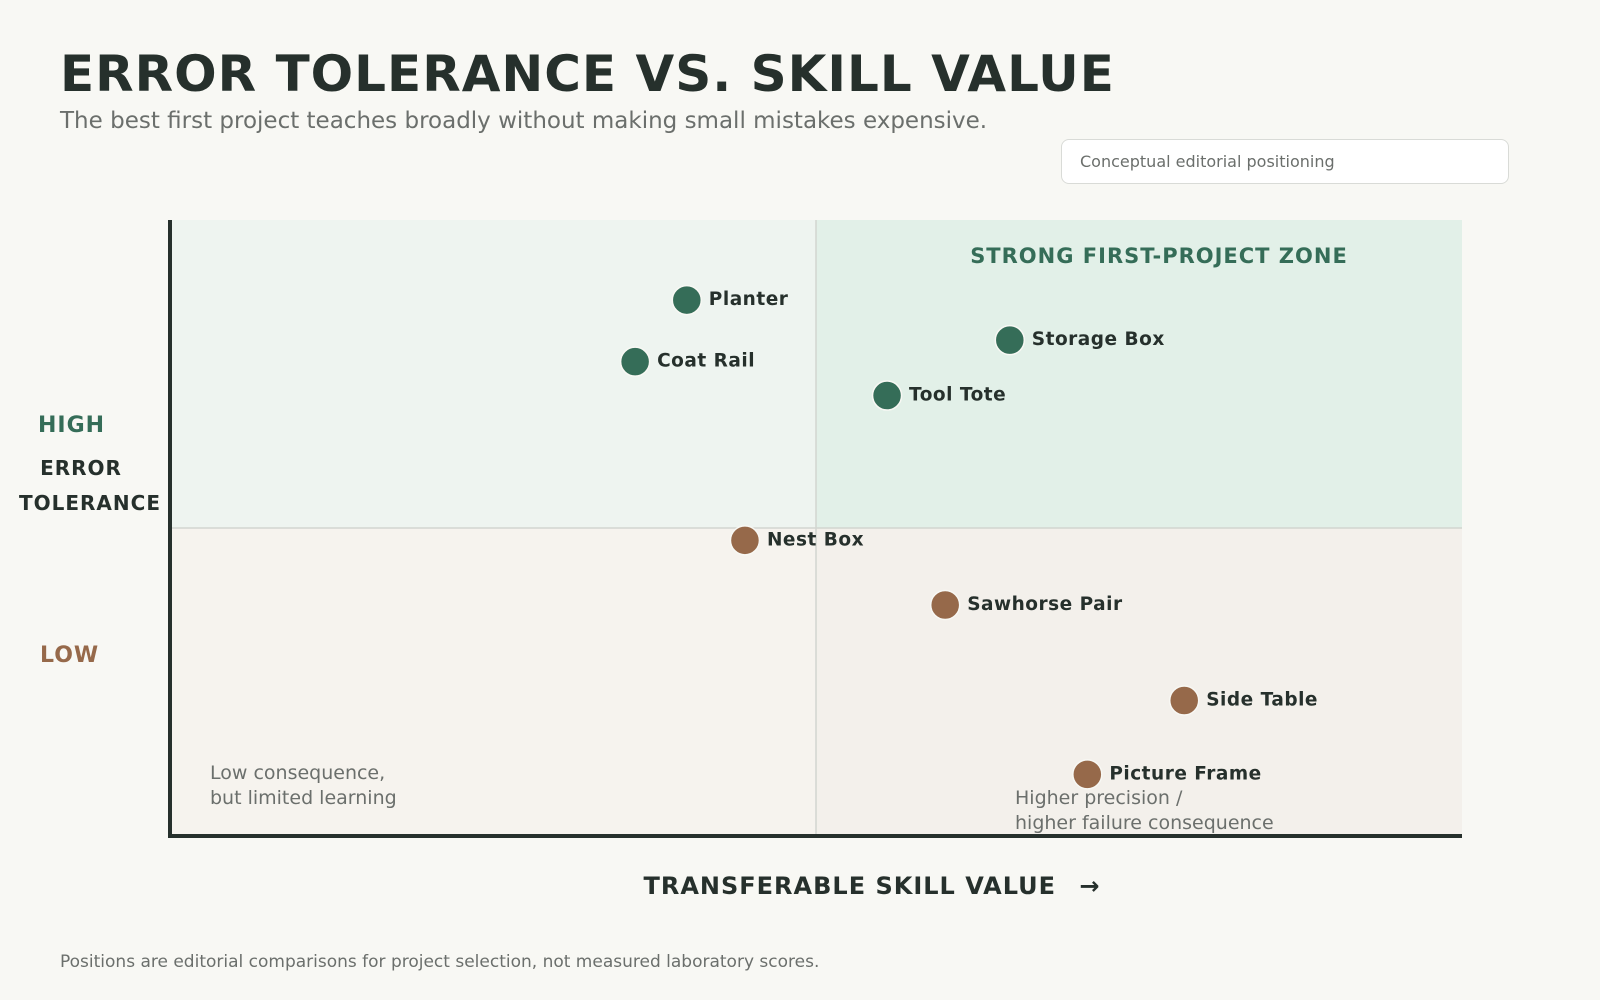  I want to click on note-bottom-left-line1: Low consequence,, so click(297, 773).